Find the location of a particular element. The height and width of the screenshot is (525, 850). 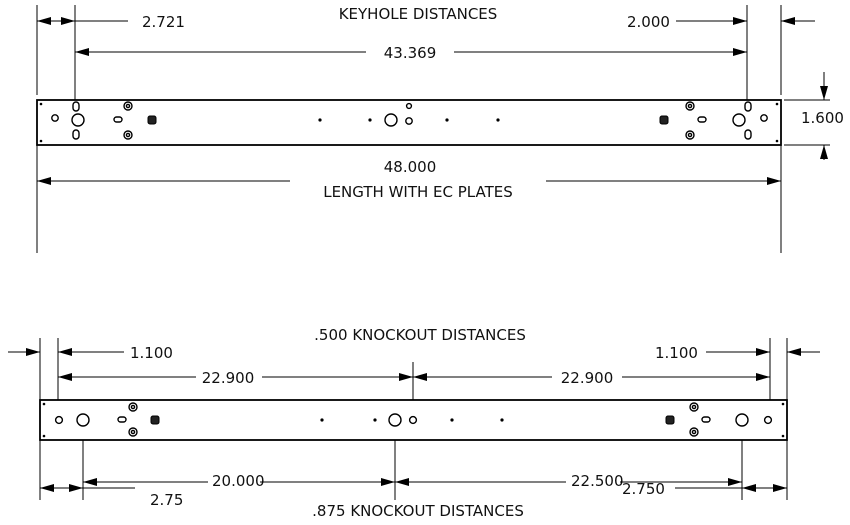

knockout-875-caption: .875 KNOCKOUT DISTANCES is located at coordinates (418, 511).